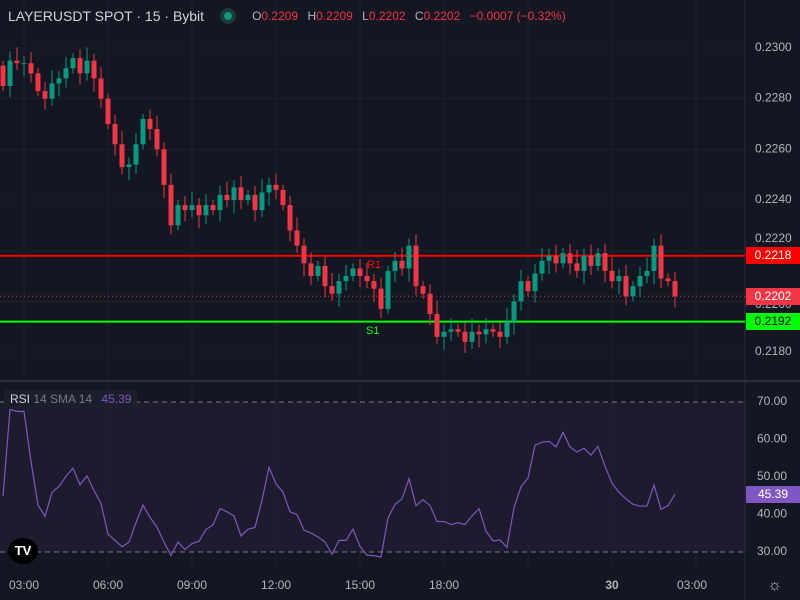 The height and width of the screenshot is (600, 800). What do you see at coordinates (772, 439) in the screenshot?
I see `rsi-tick-label: 60.00` at bounding box center [772, 439].